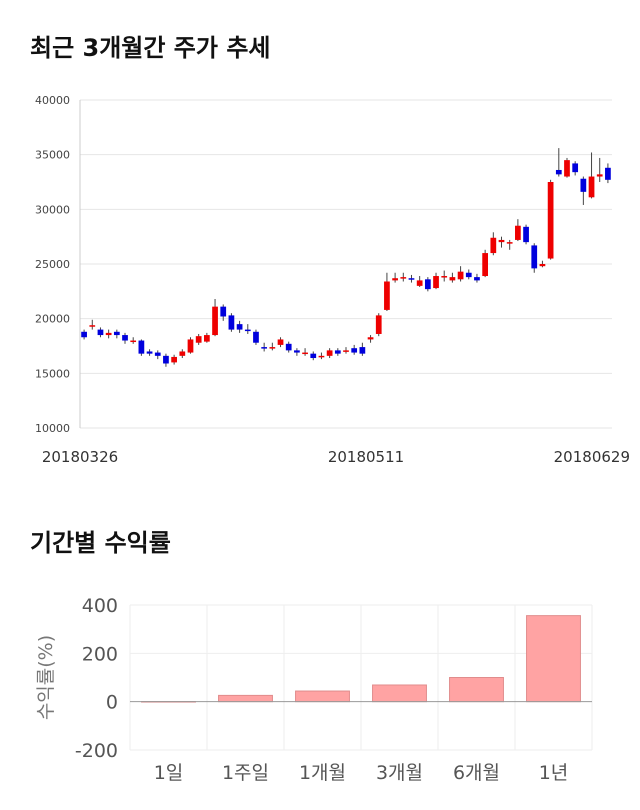 The width and height of the screenshot is (640, 810). What do you see at coordinates (150, 48) in the screenshot?
I see `price-chart-title: 최근 3개월간 주가 추세` at bounding box center [150, 48].